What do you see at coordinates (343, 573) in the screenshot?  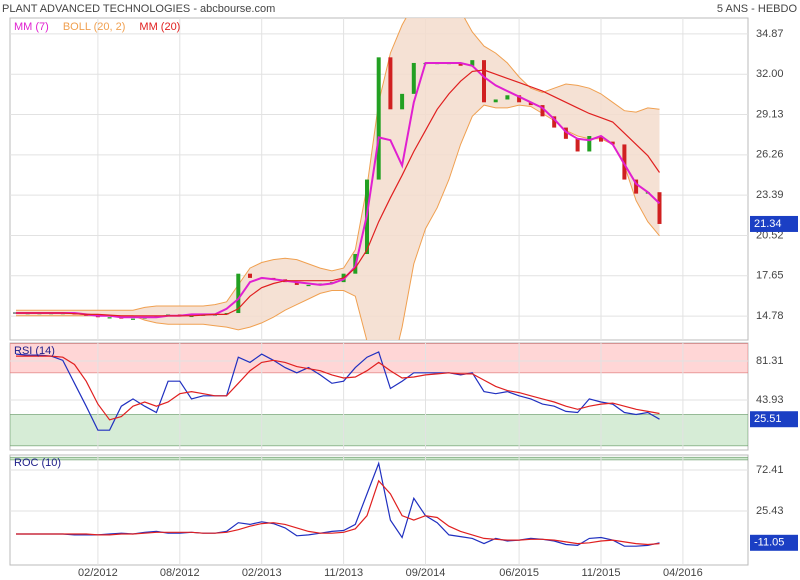 I see `x-tick-label: 11/2013` at bounding box center [343, 573].